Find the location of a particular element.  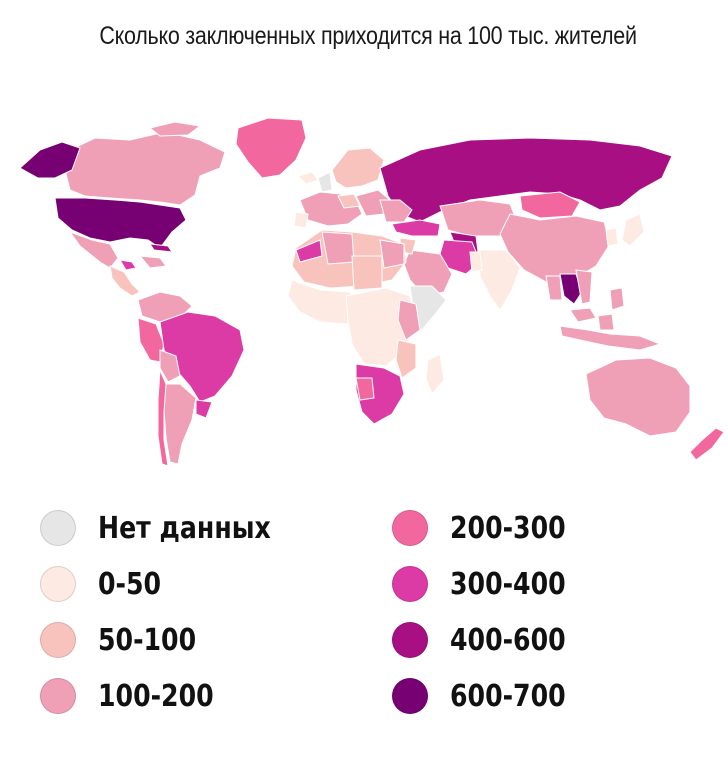

legend-item-200-300: 200-300 is located at coordinates (490, 528).